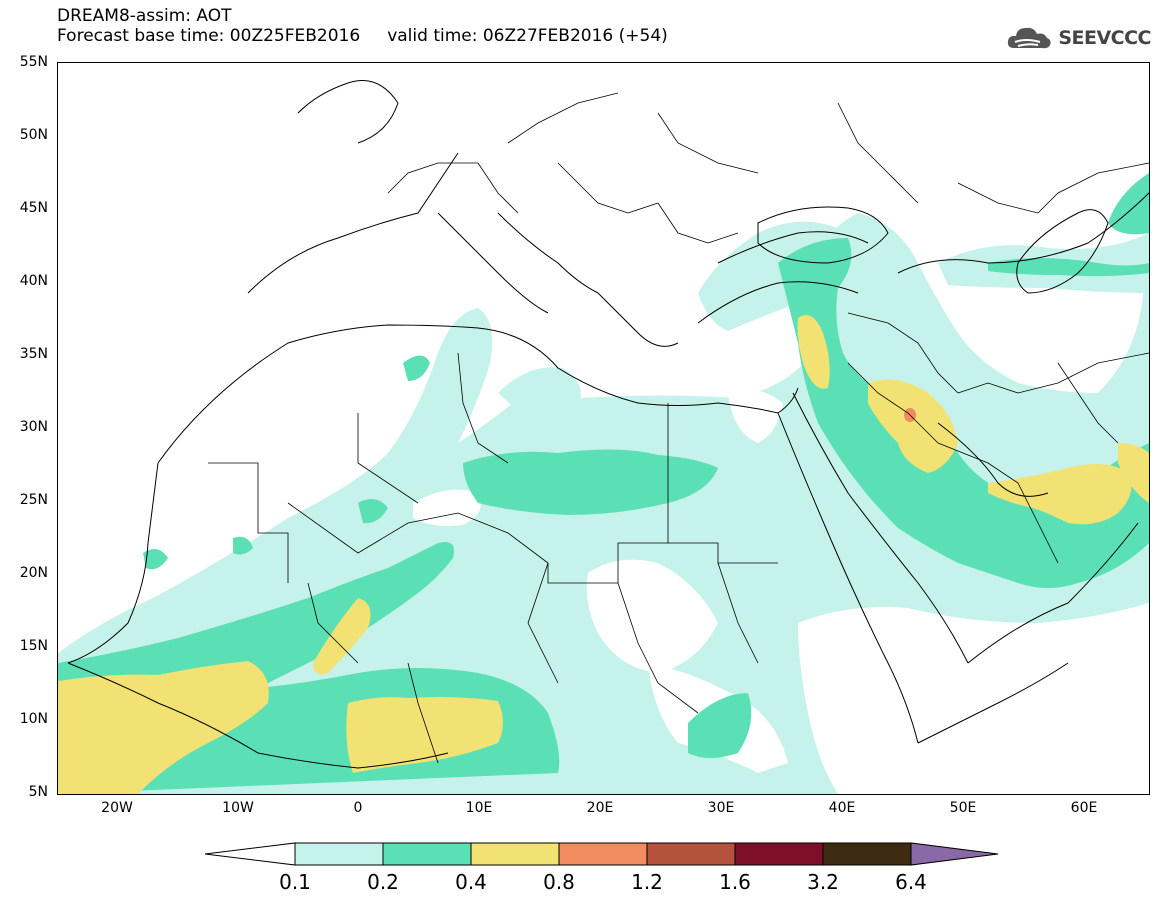 This screenshot has height=905, width=1165. I want to click on lat-label-5n: 5N, so click(38, 792).